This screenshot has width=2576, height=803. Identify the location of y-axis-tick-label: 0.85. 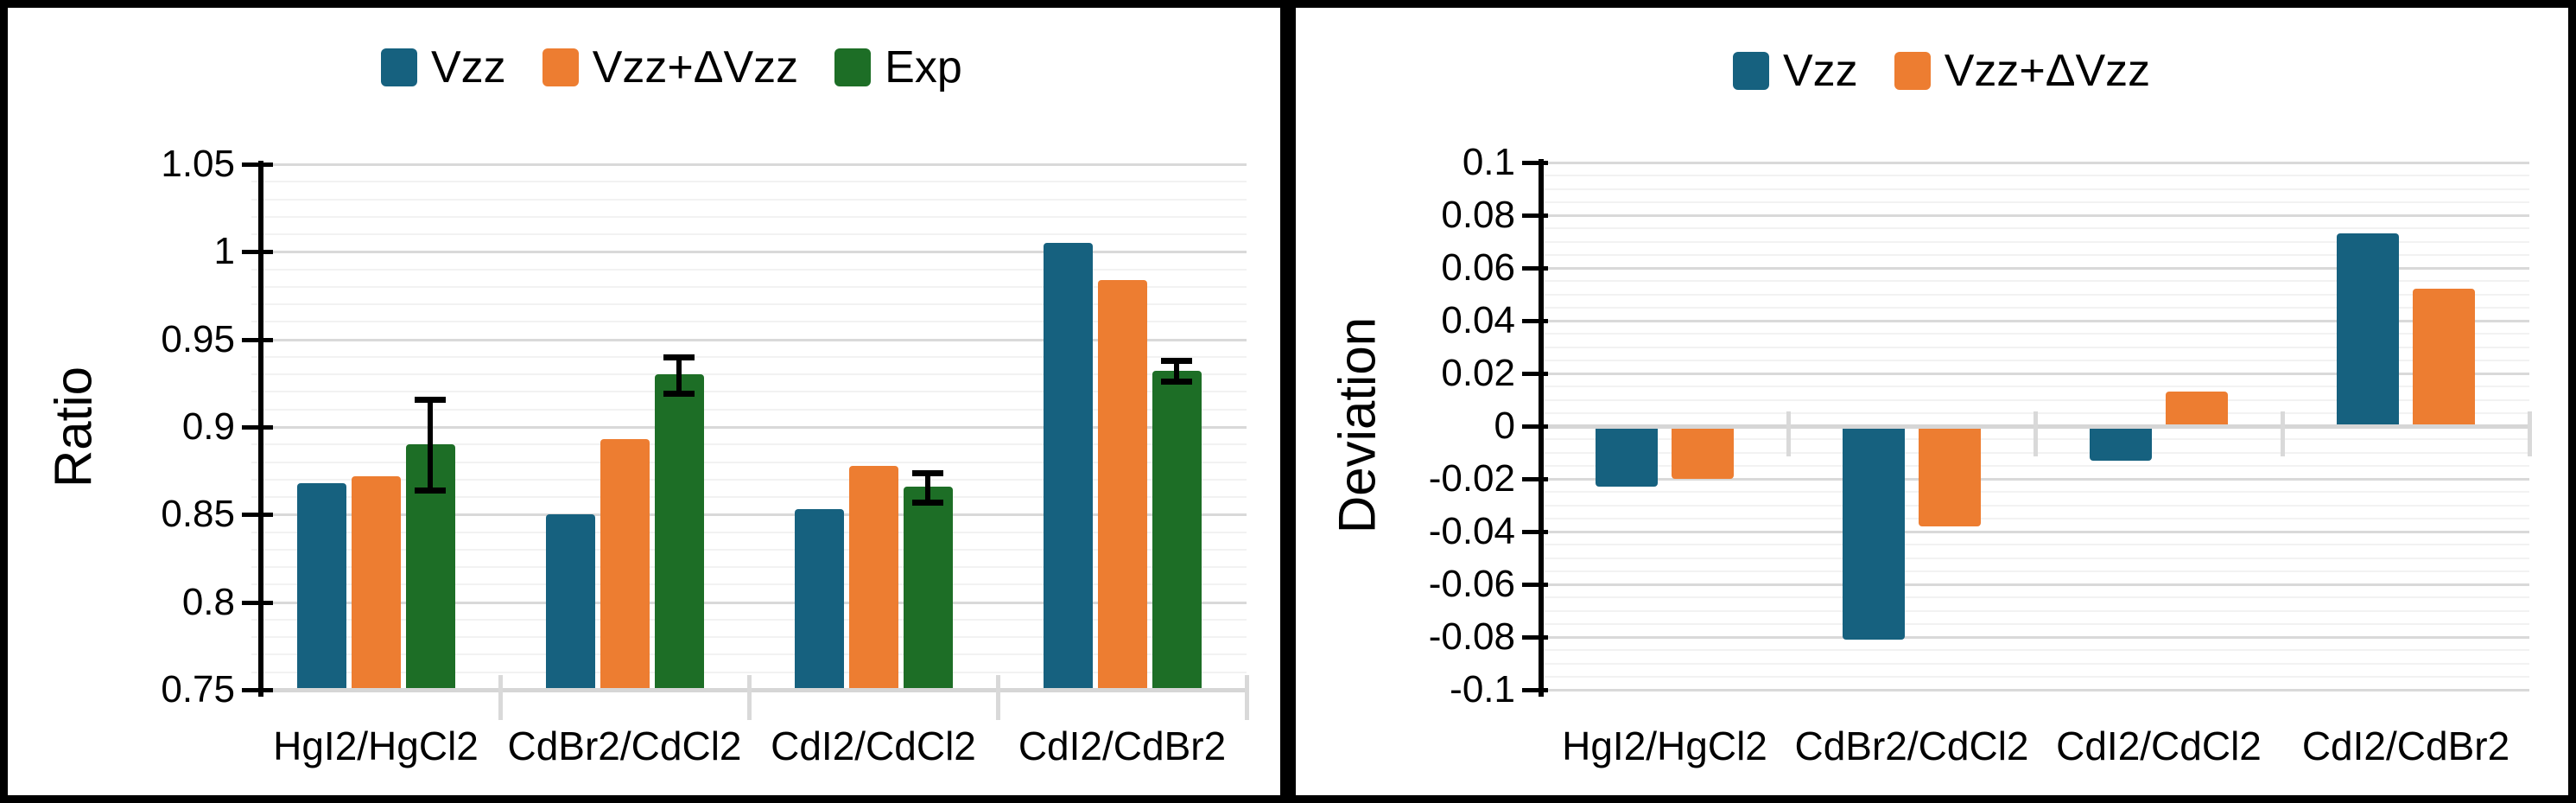
(198, 514).